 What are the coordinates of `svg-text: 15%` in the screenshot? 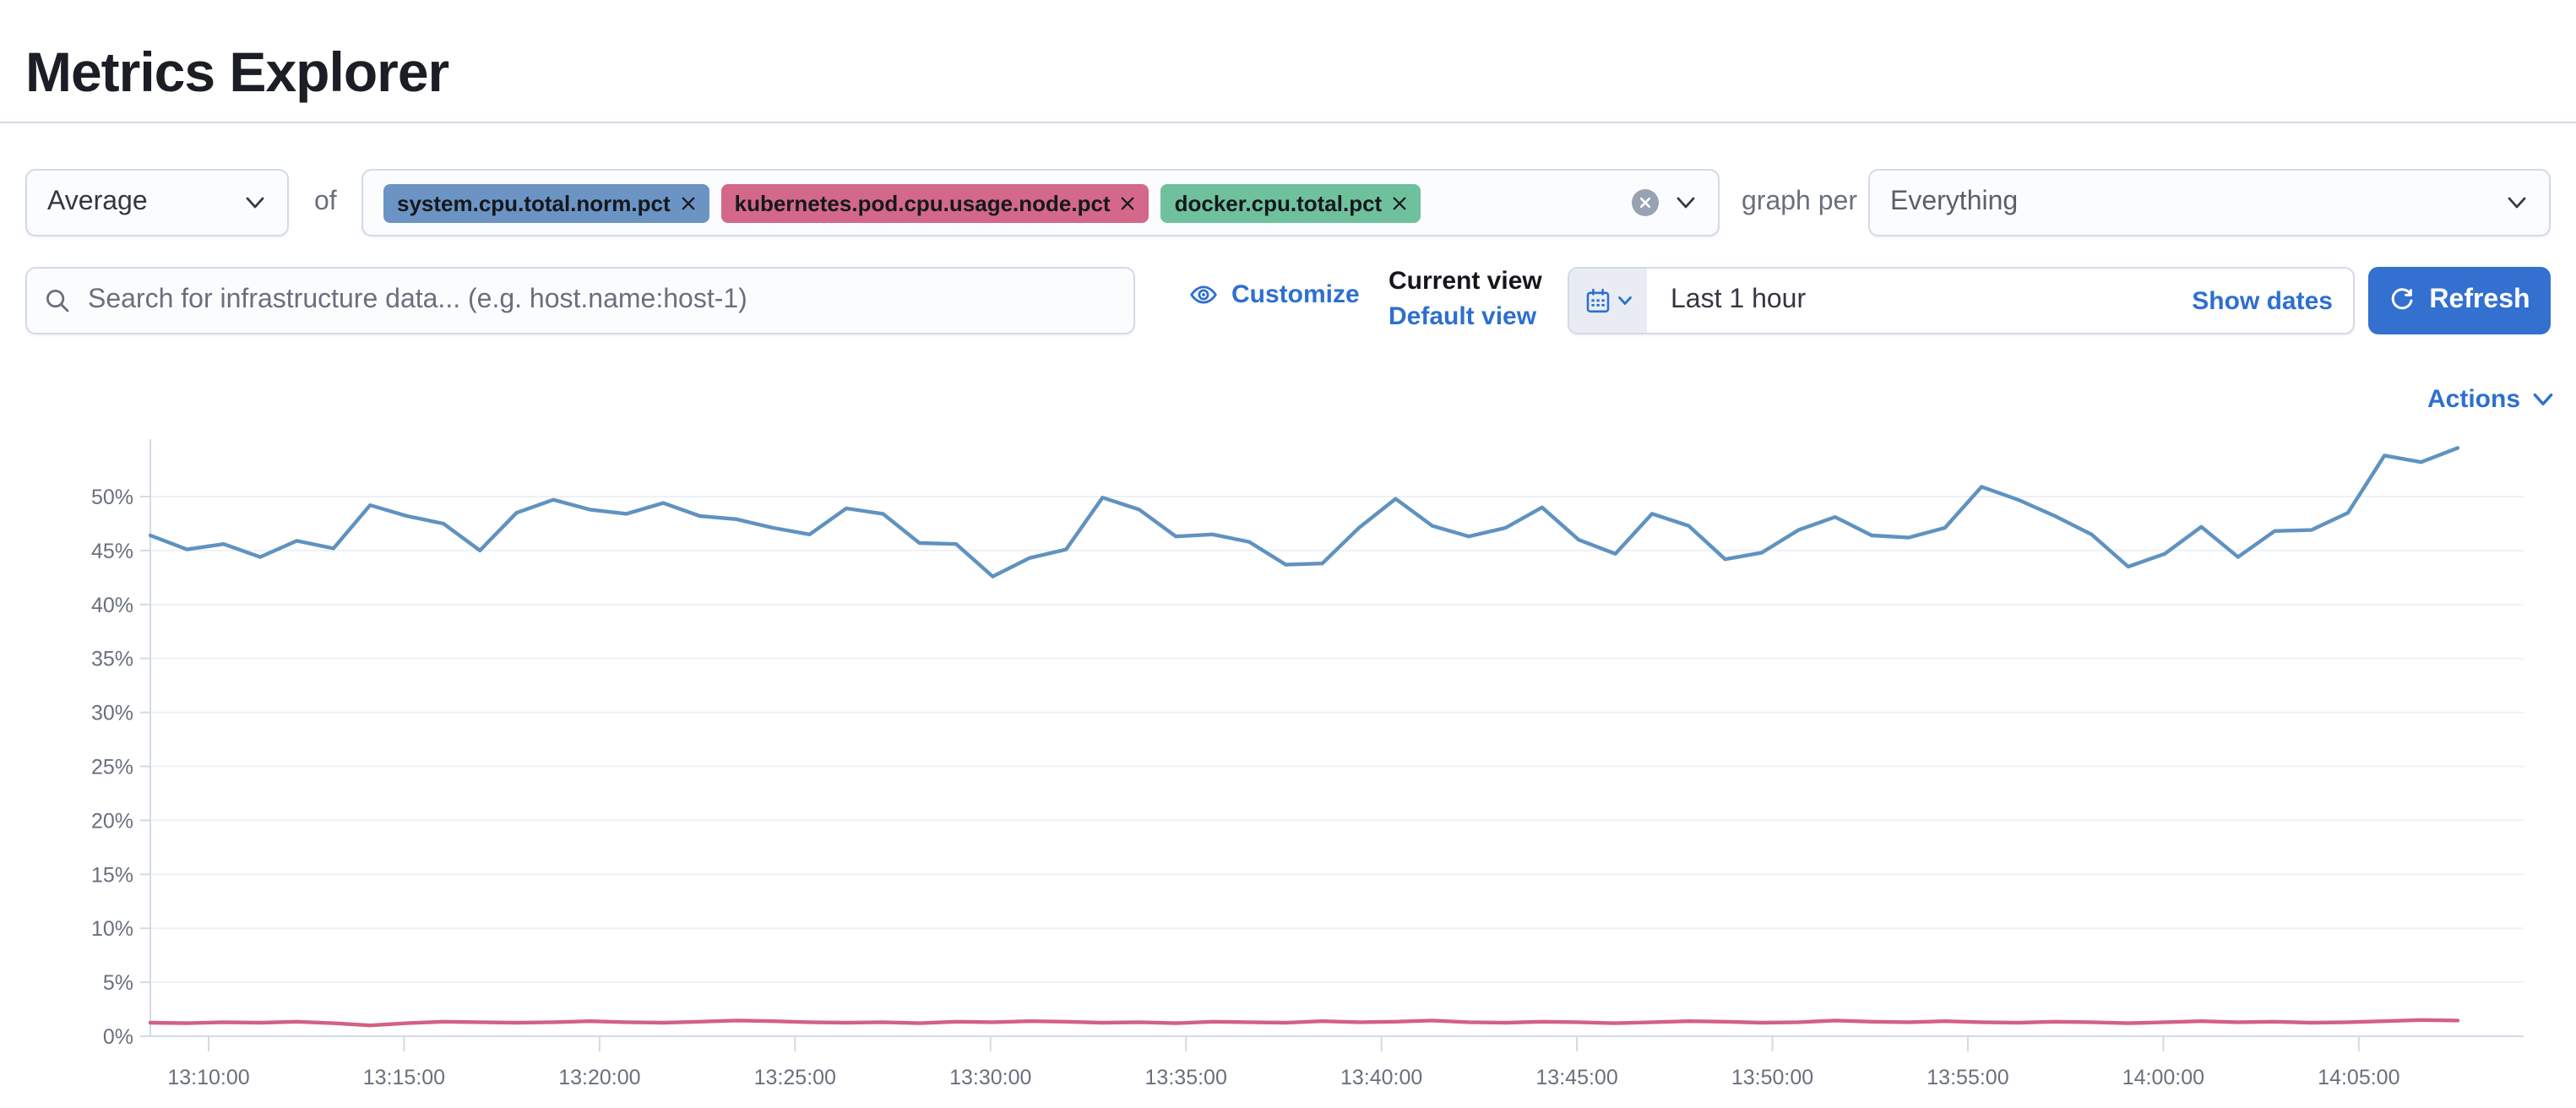 It's located at (112, 875).